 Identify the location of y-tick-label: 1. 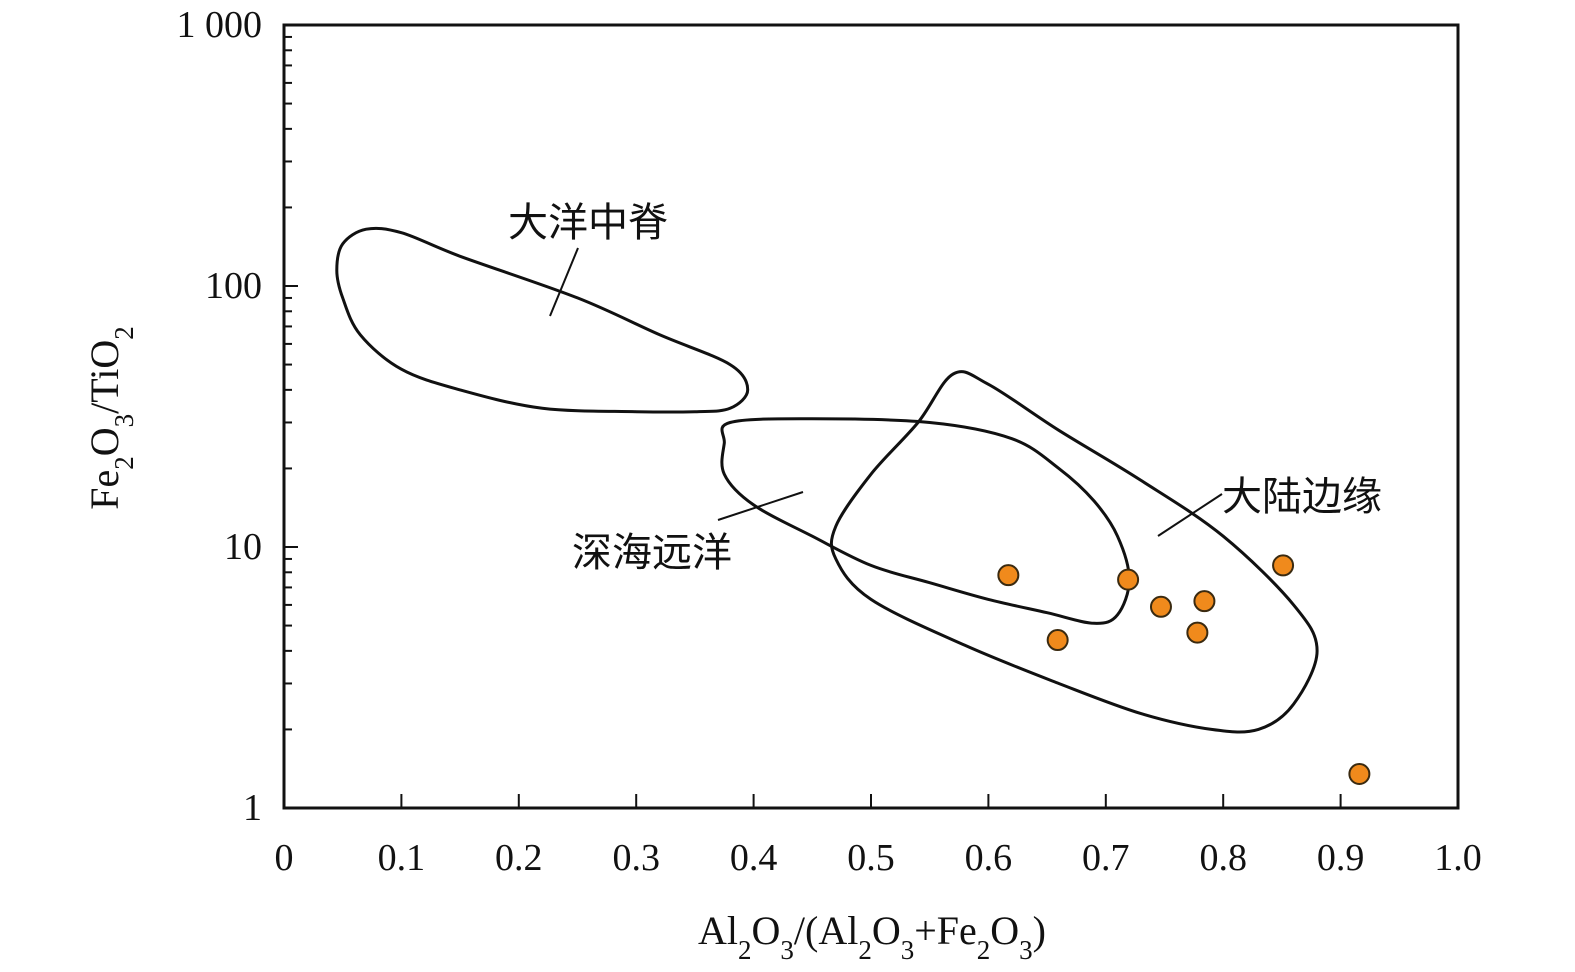
(252, 808).